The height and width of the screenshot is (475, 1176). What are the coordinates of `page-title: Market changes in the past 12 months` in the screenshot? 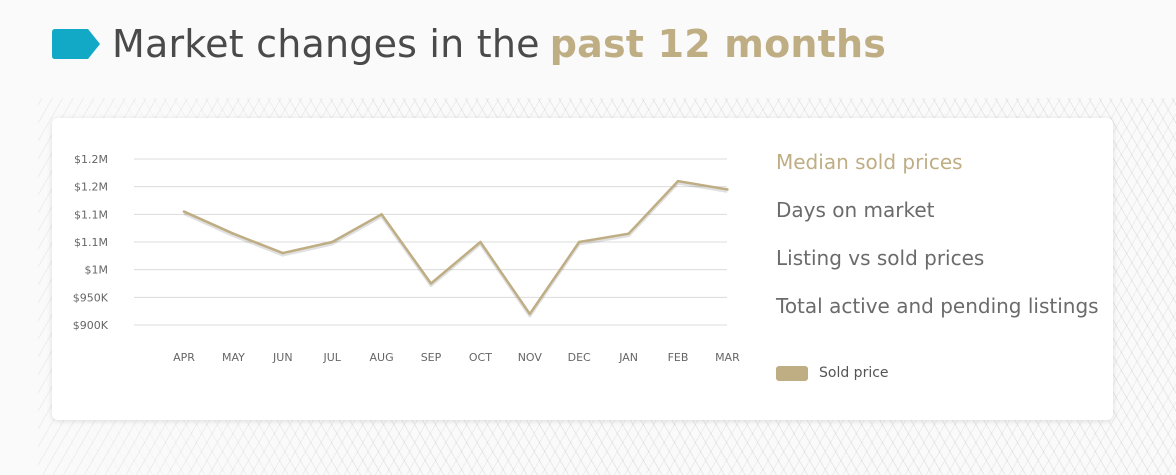 It's located at (499, 44).